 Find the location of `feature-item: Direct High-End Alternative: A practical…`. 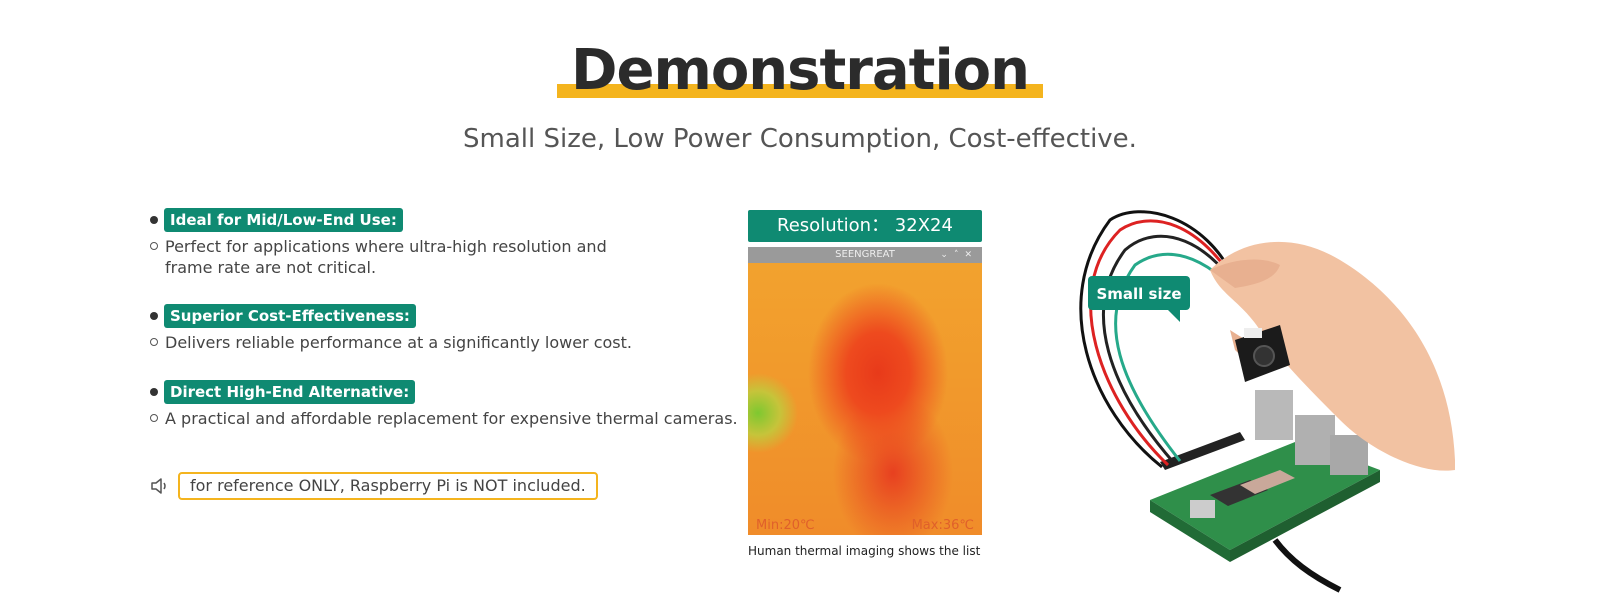

feature-item: Direct High-End Alternative: A practical… is located at coordinates (447, 404).